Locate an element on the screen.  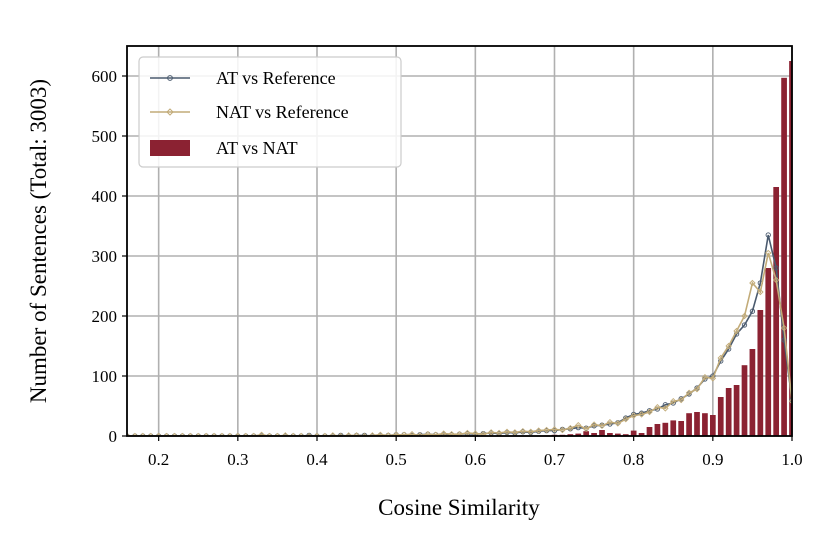
y-axis-ticks: 0 100 200 300 400 500 600 is located at coordinates (109, 256).